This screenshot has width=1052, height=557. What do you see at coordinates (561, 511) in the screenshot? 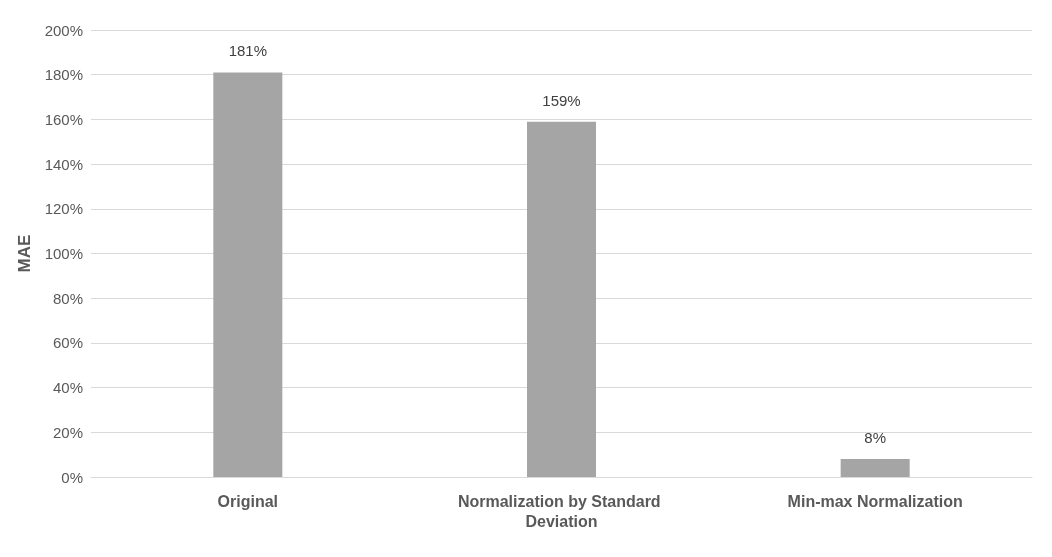
I see `x-tick-label: Normalization by Standard Deviation` at bounding box center [561, 511].